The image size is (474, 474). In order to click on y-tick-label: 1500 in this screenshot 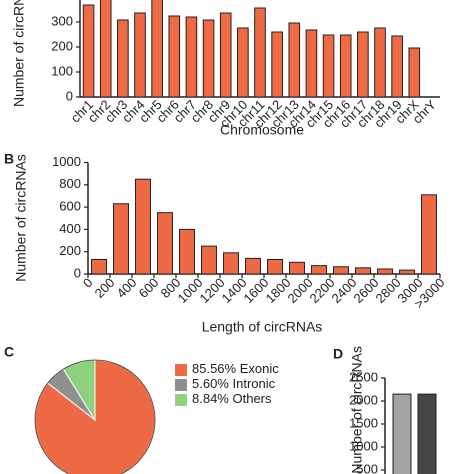, I will do `click(363, 422)`.